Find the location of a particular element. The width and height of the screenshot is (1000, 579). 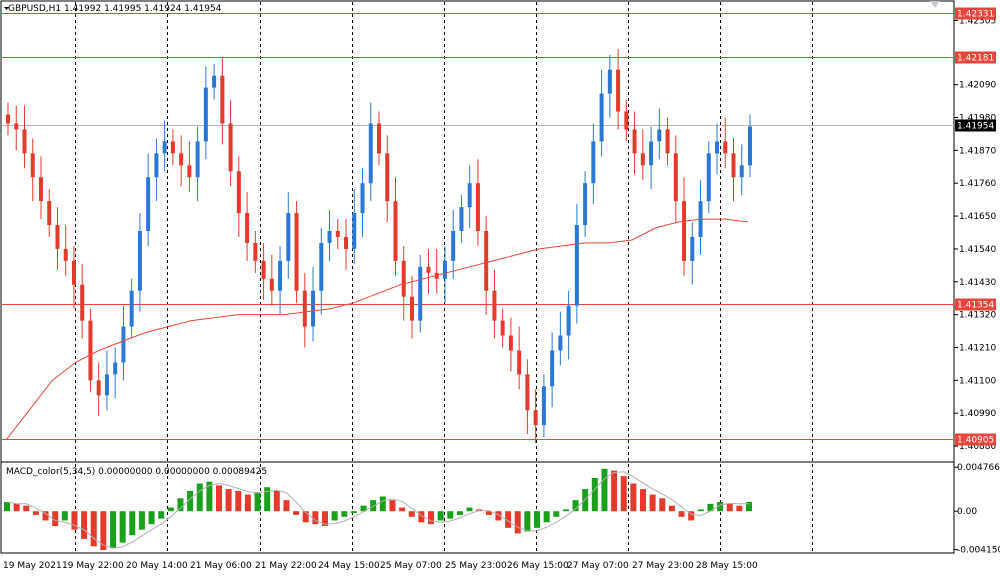

price-tick-label: 1.41100 is located at coordinates (977, 381).